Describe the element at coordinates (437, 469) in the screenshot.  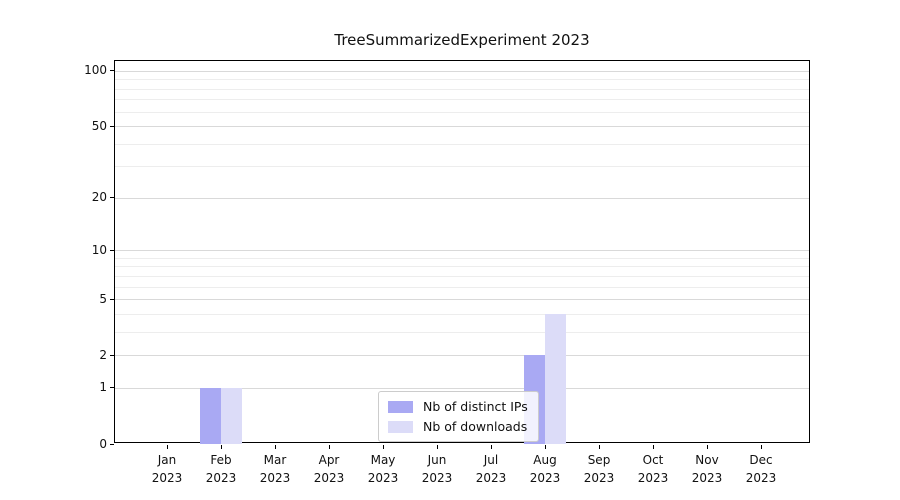
I see `x-axis-label: Jun 2023` at that location.